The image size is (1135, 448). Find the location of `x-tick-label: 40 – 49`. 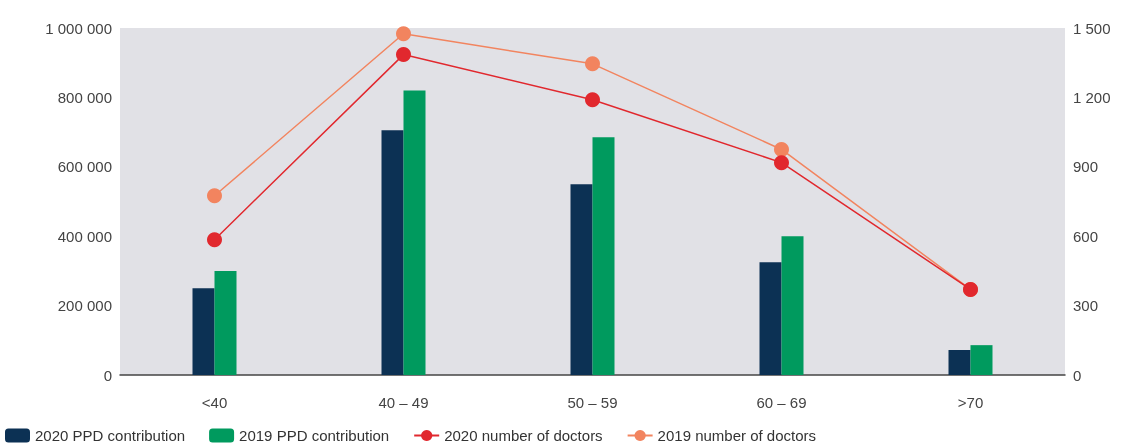

x-tick-label: 40 – 49 is located at coordinates (403, 402).